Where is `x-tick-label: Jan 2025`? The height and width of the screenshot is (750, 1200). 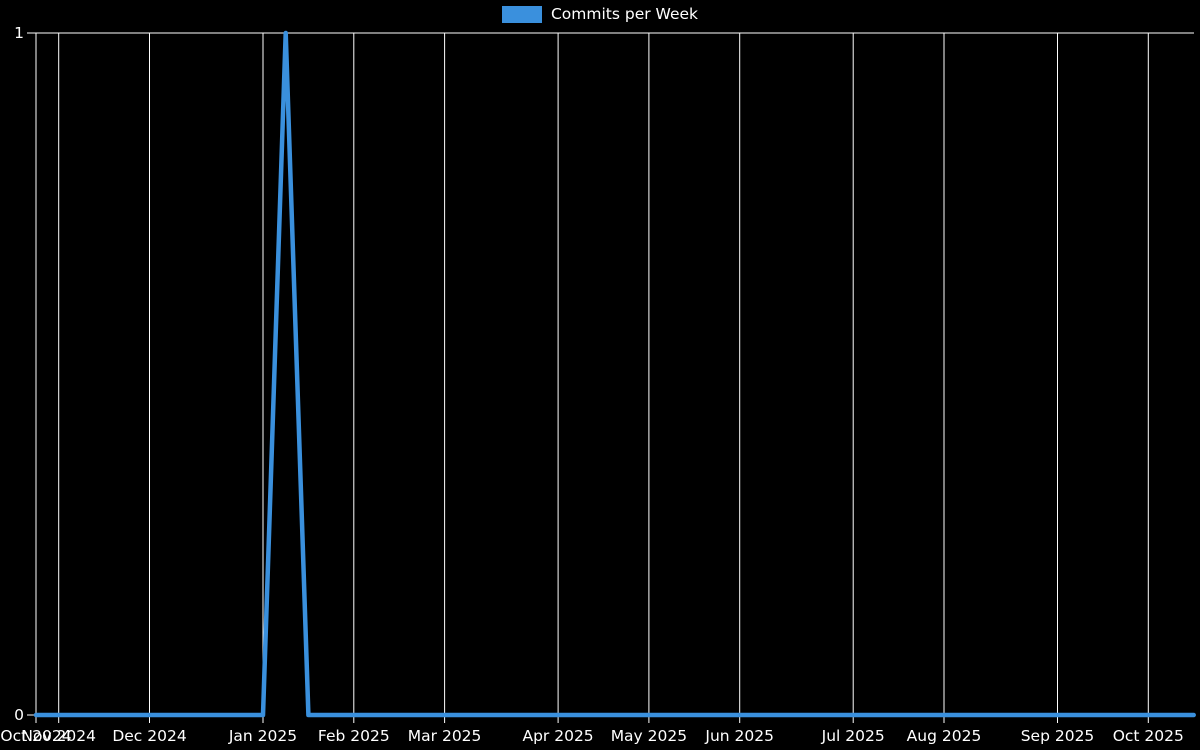
x-tick-label: Jan 2025 is located at coordinates (262, 736).